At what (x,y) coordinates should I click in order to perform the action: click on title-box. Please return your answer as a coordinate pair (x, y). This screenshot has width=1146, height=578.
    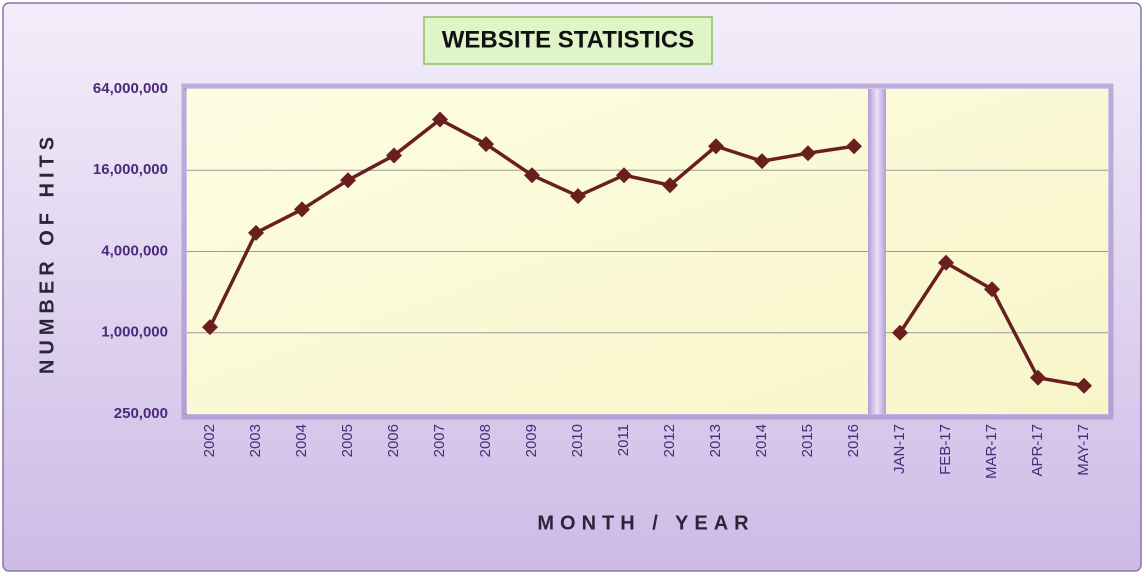
    Looking at the image, I should click on (568, 40).